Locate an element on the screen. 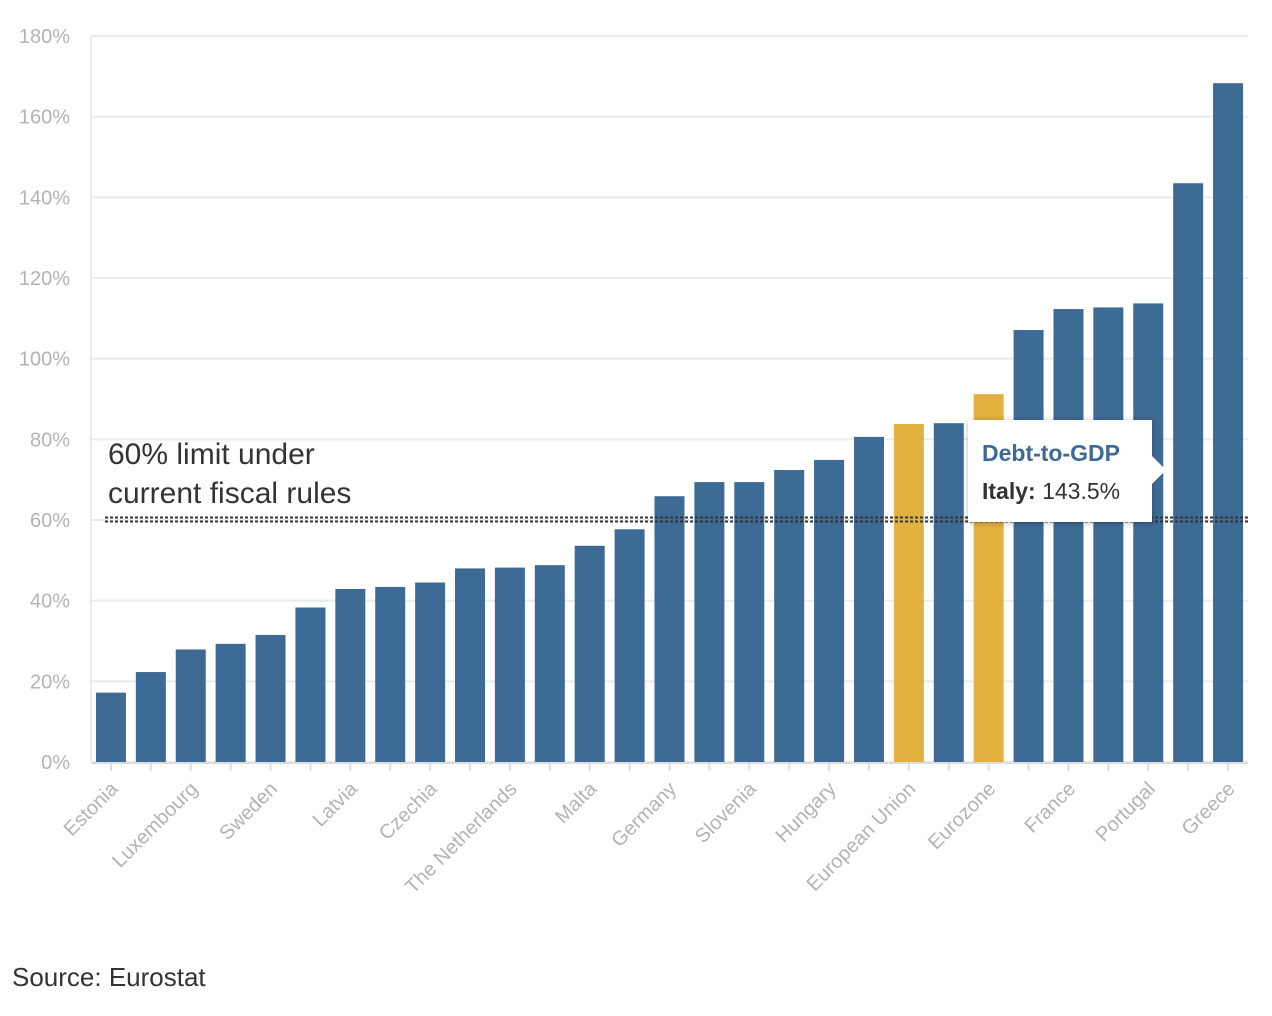  tooltip-arrow is located at coordinates (1158, 470).